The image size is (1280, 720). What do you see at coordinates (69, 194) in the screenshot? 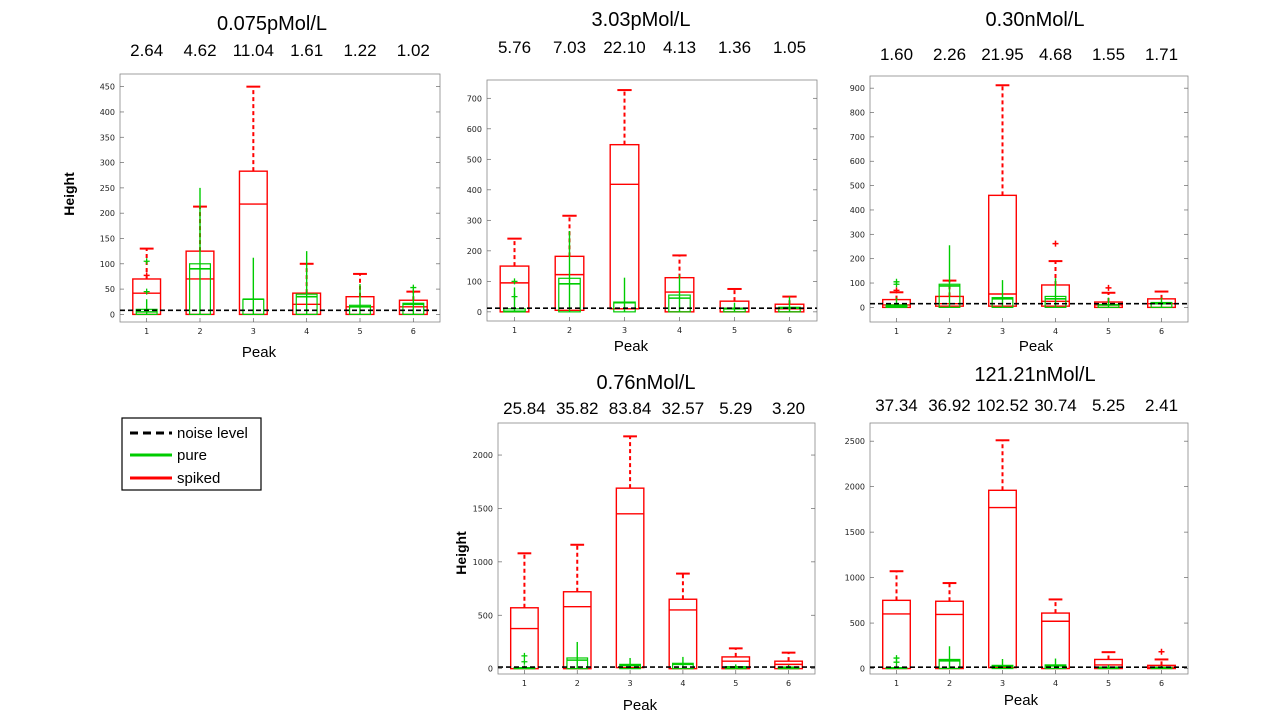
I see `y-axis-label: Height` at bounding box center [69, 194].